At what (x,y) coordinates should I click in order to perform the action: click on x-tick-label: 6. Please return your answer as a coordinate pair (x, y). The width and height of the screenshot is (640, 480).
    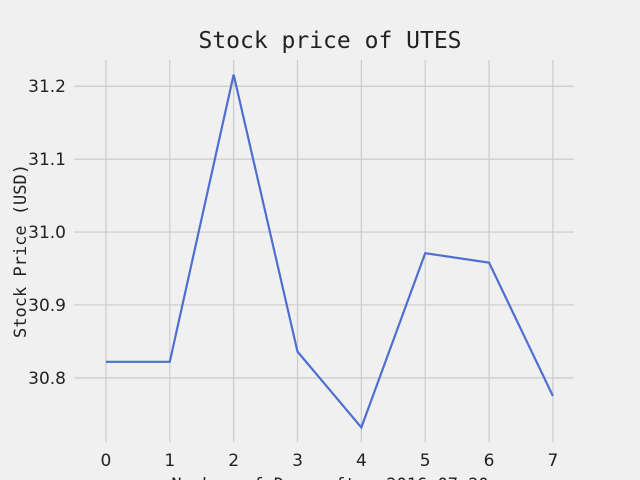
    Looking at the image, I should click on (489, 461).